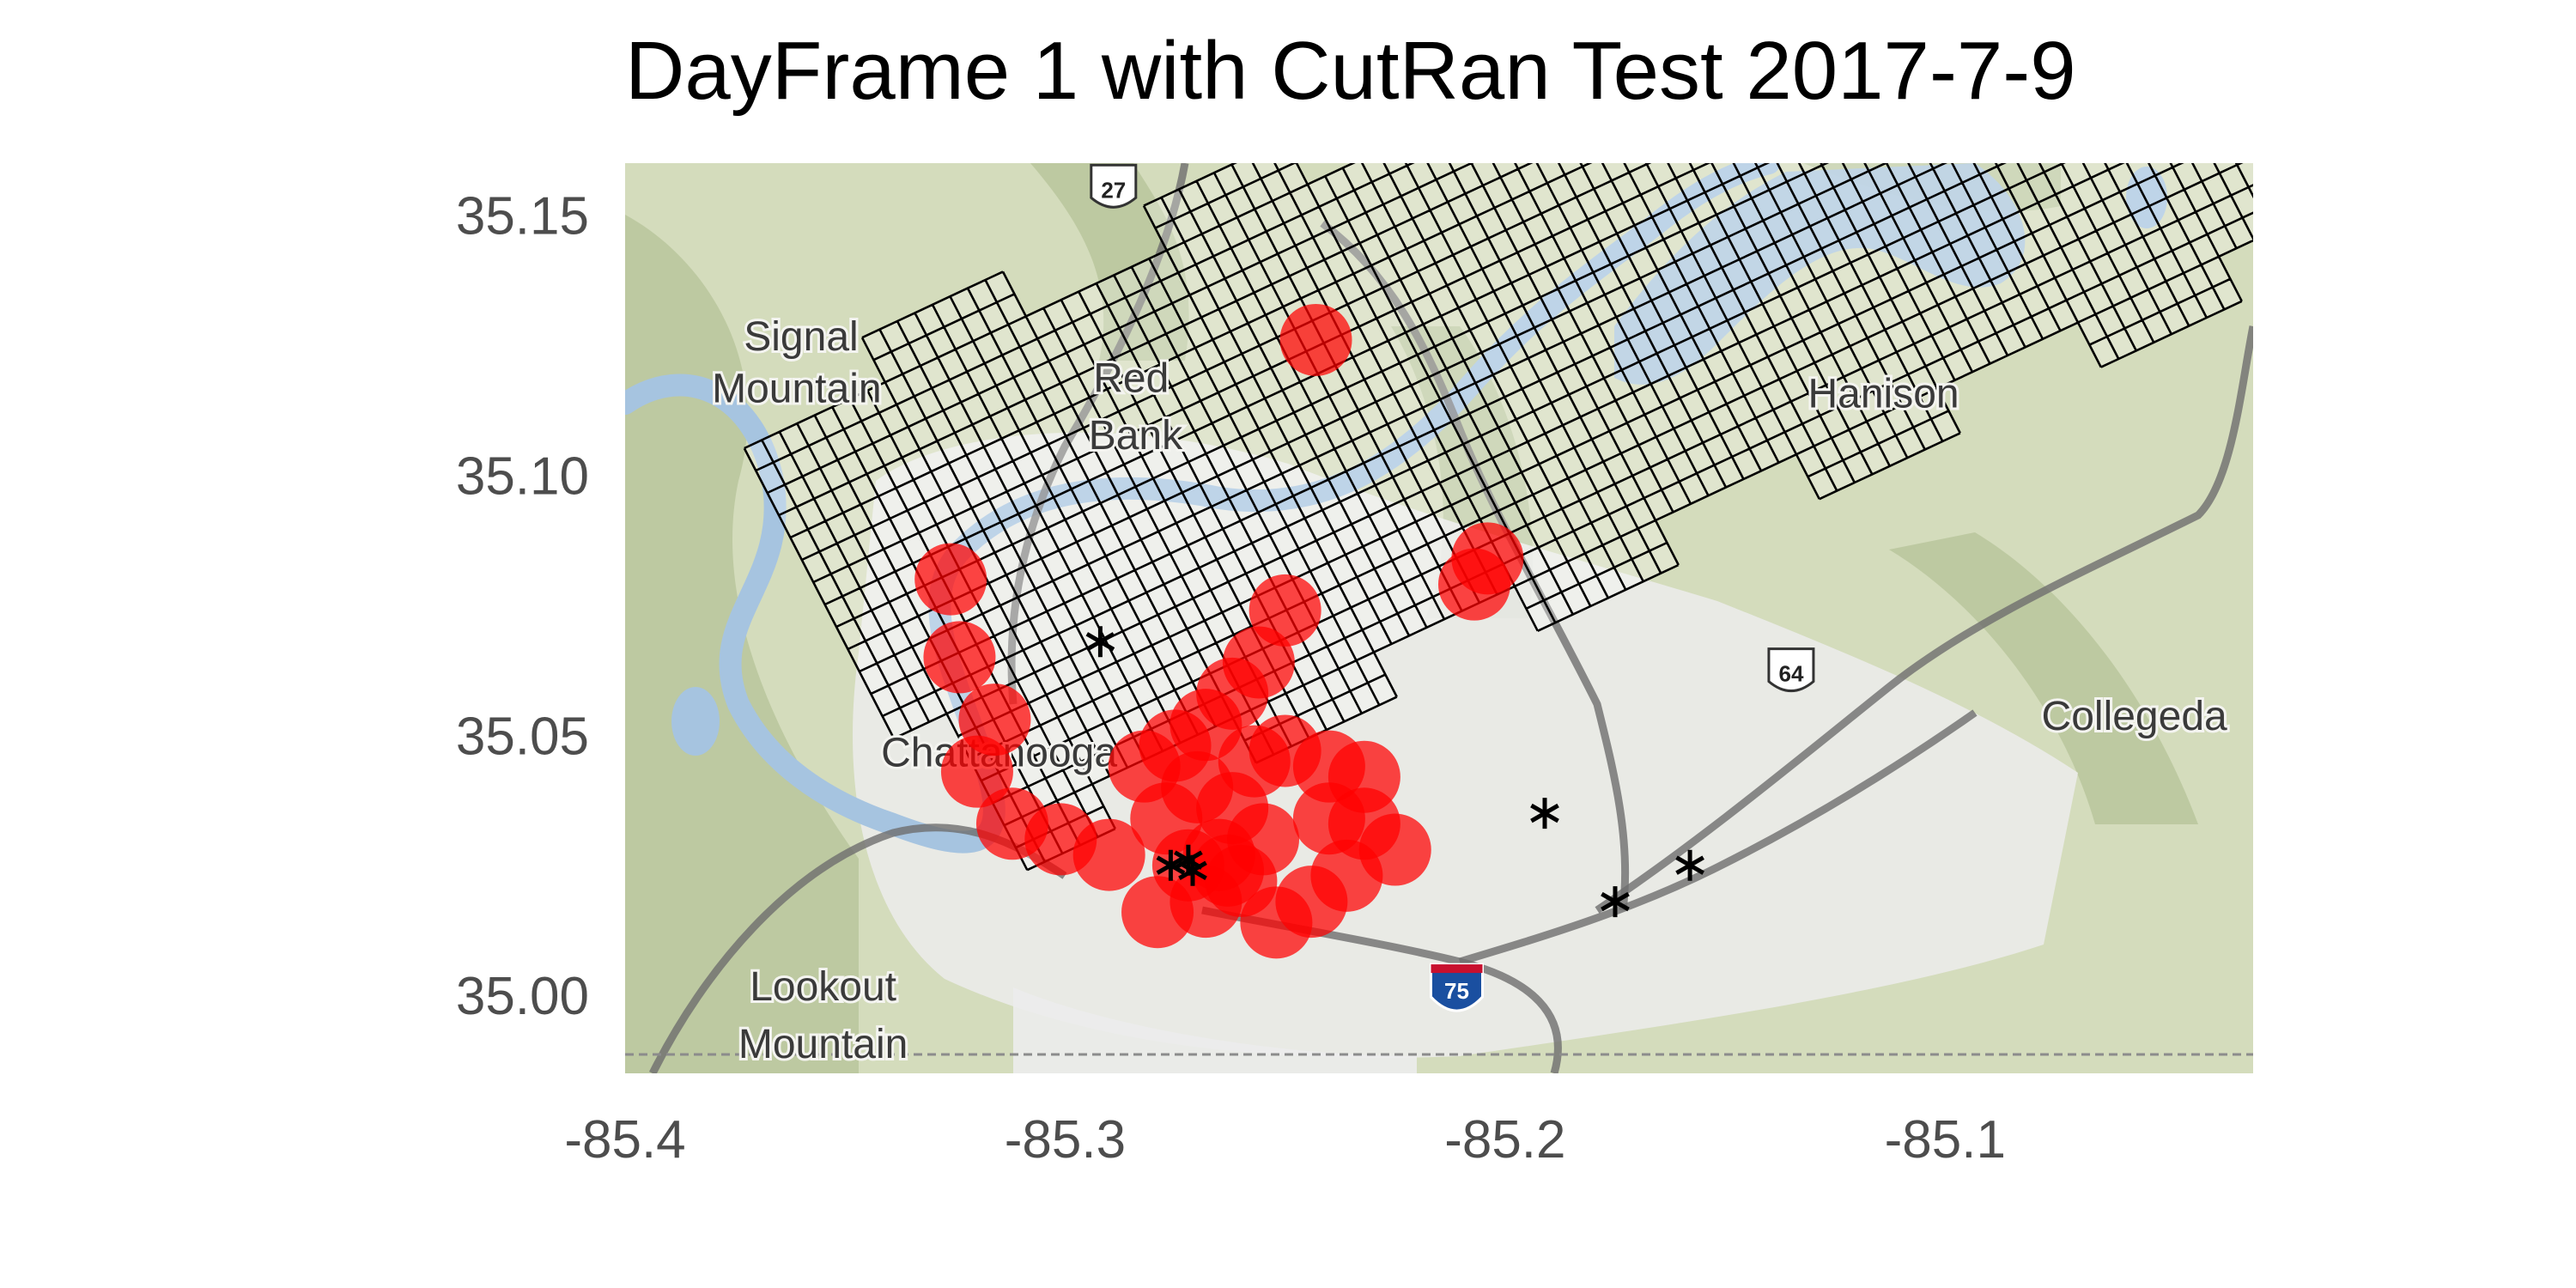 The image size is (2576, 1288). What do you see at coordinates (1884, 394) in the screenshot?
I see `place-label: Hanison` at bounding box center [1884, 394].